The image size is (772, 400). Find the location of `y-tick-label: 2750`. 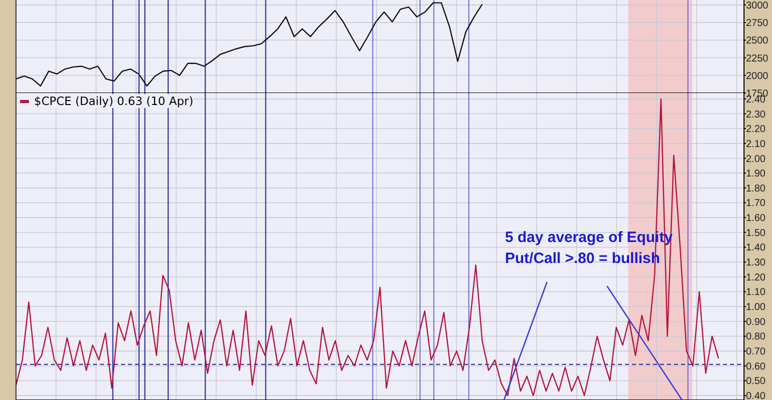

y-tick-label: 2750 is located at coordinates (757, 24).